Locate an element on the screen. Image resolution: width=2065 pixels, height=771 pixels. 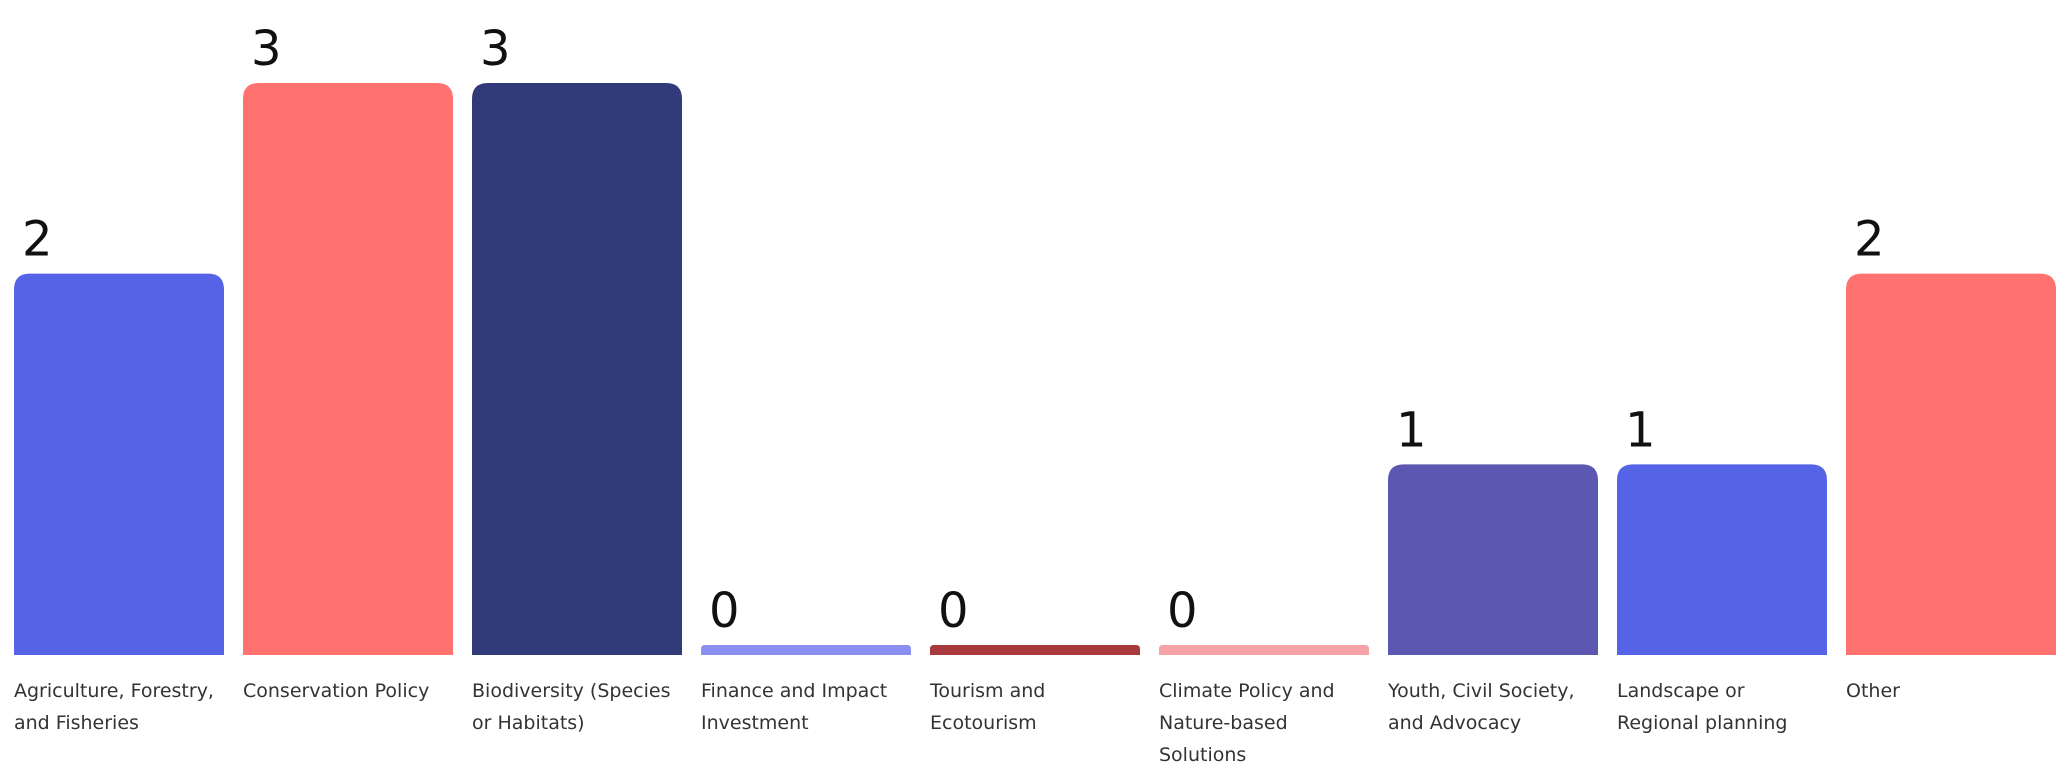
category-label: Finance and Impact Investment is located at coordinates (808, 707).